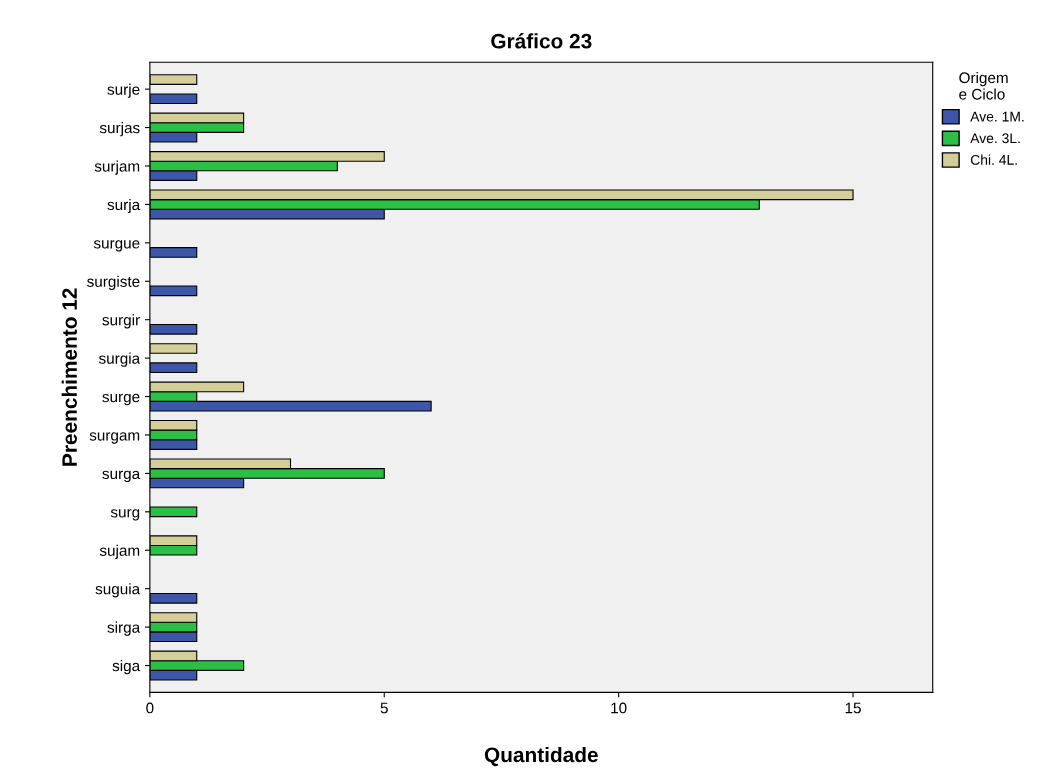 The width and height of the screenshot is (1048, 778). Describe the element at coordinates (541, 41) in the screenshot. I see `chart-title: Gráfico 23` at that location.